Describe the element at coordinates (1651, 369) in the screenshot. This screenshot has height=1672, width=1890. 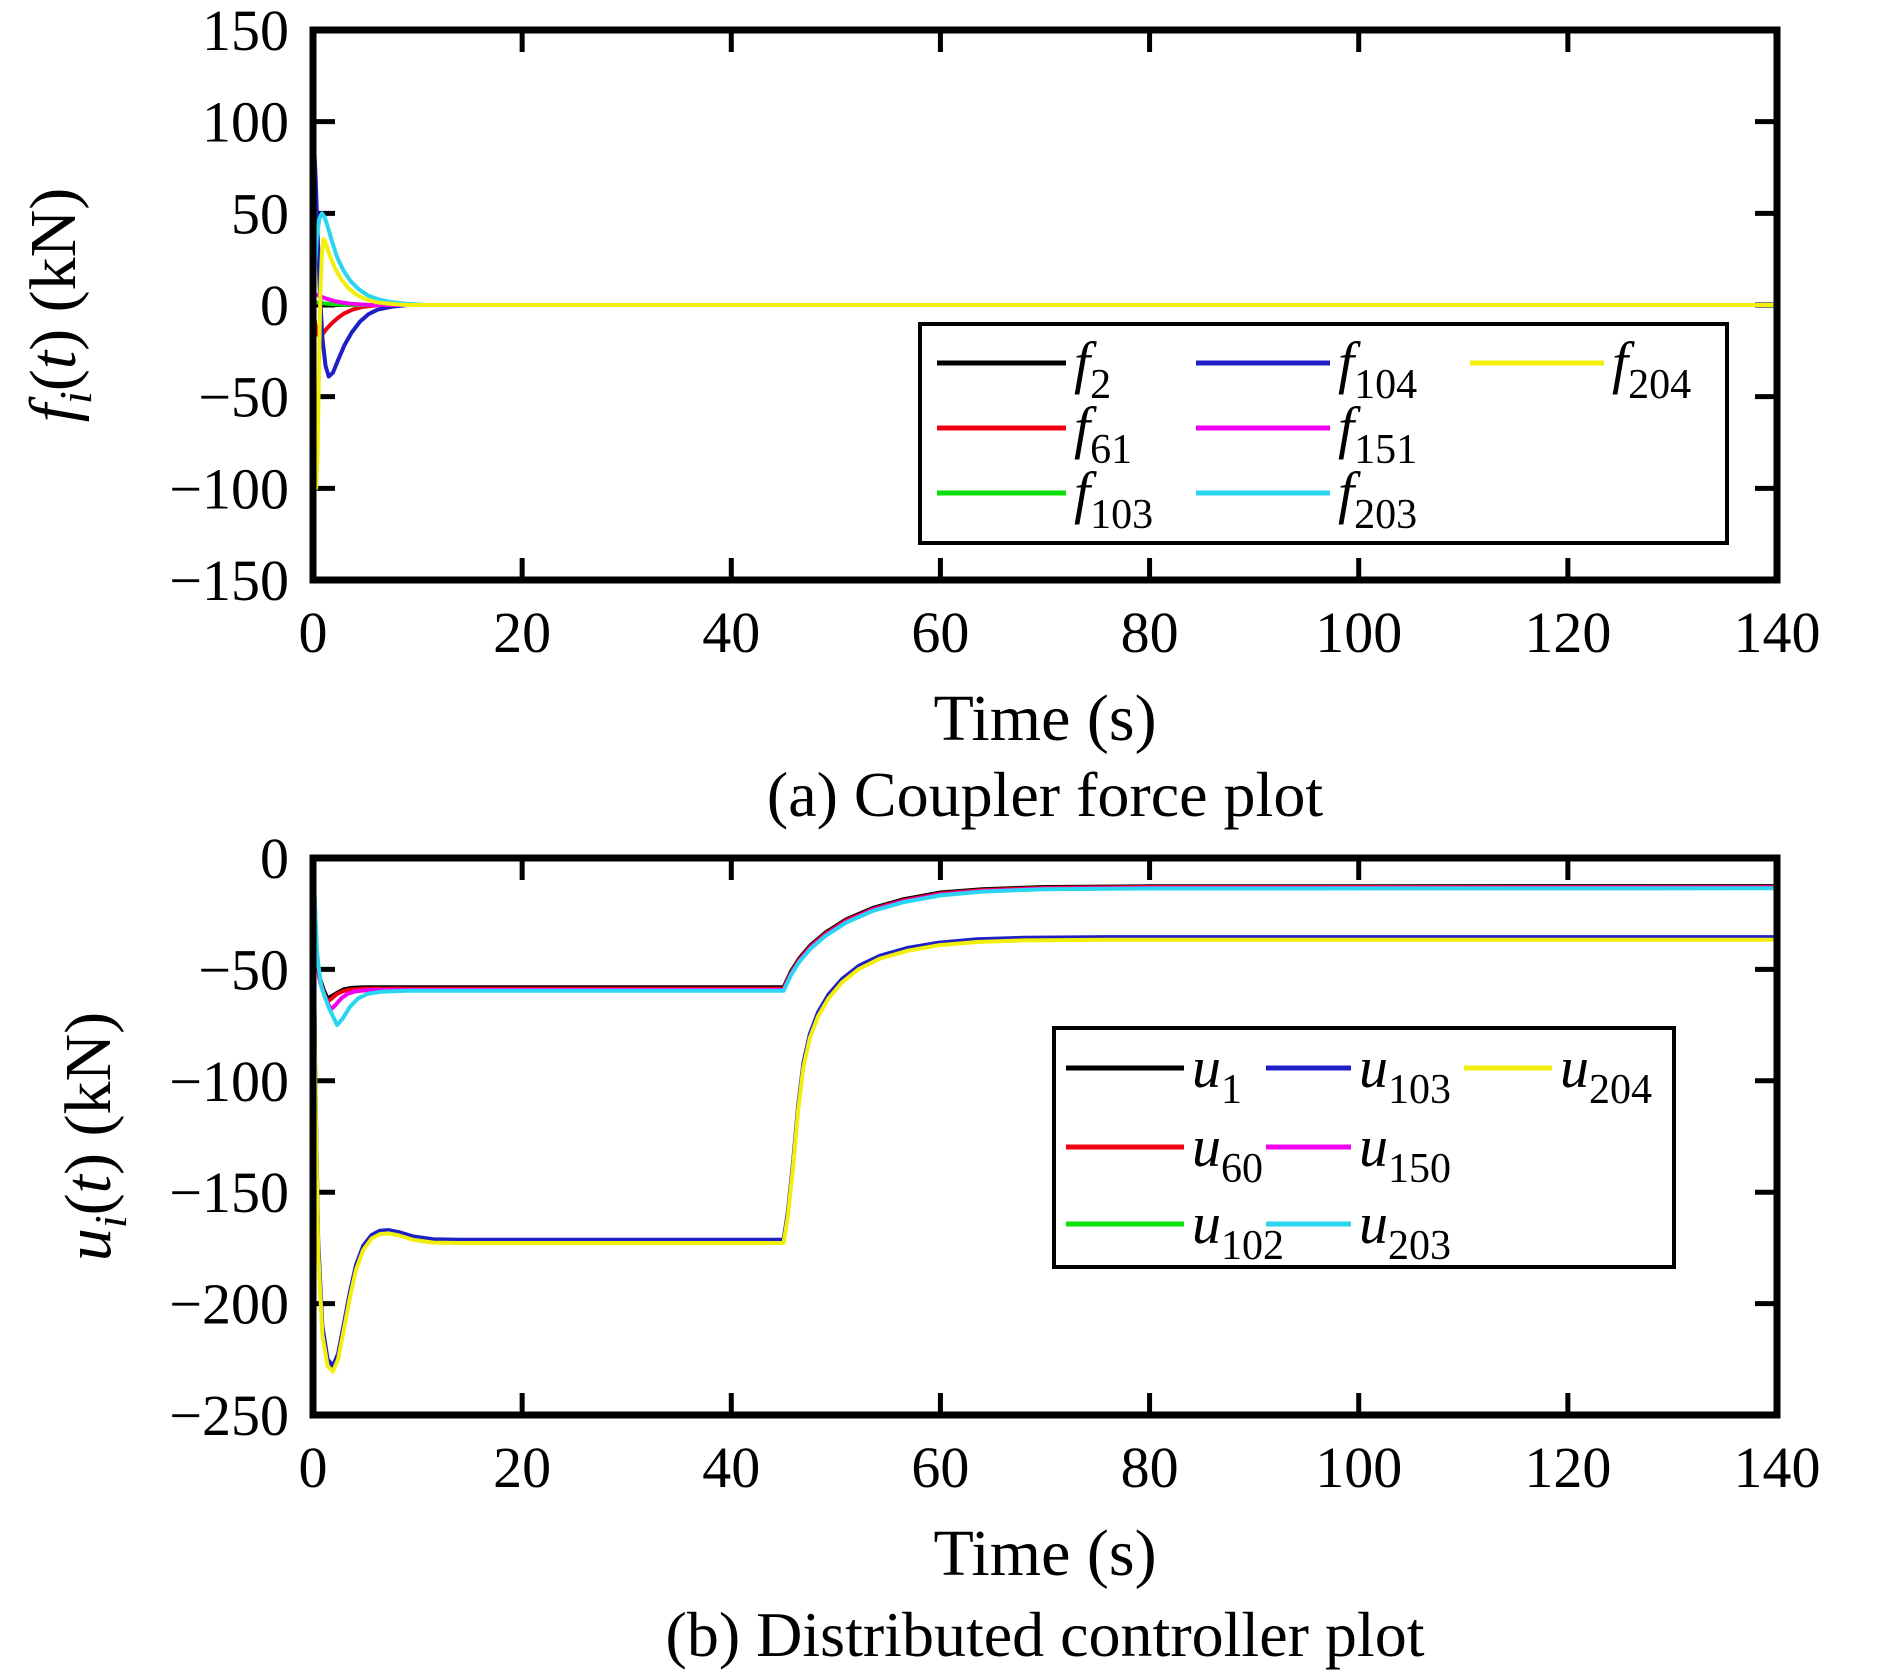
I see `legend-label-f204: f204` at that location.